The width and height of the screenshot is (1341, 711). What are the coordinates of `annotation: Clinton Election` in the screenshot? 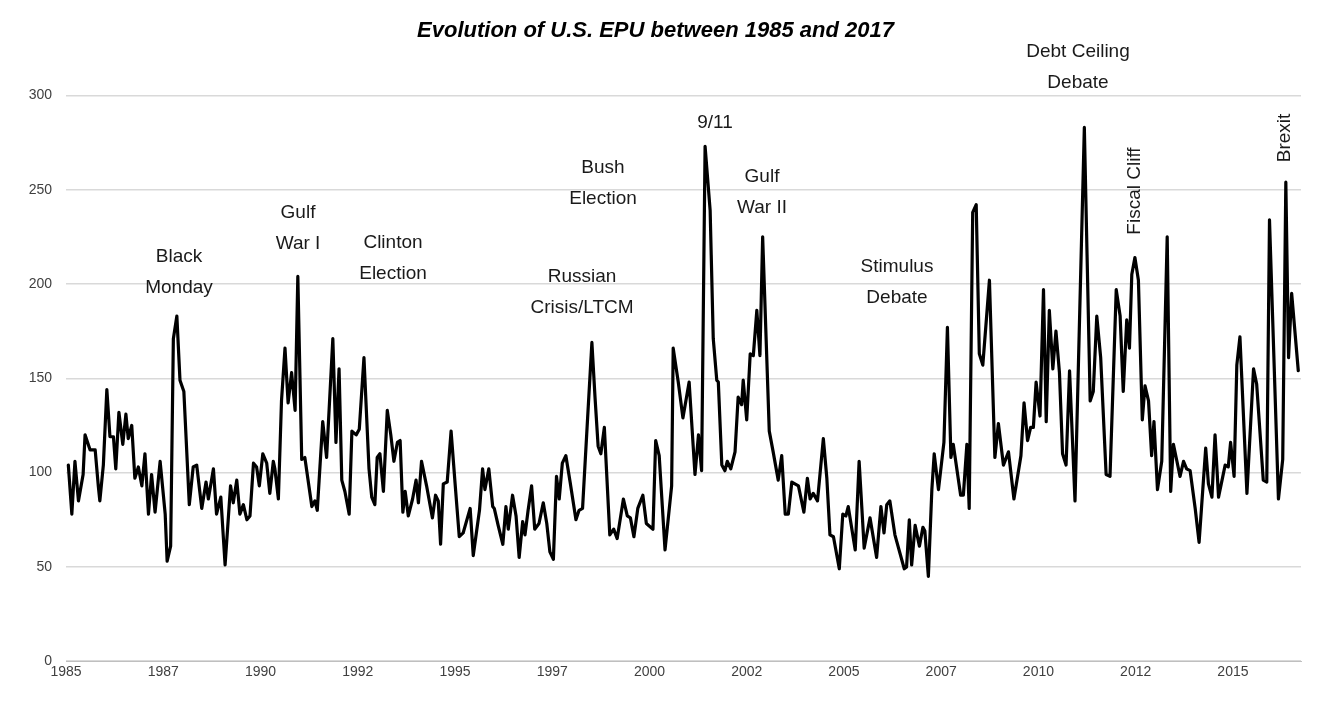 It's located at (393, 256).